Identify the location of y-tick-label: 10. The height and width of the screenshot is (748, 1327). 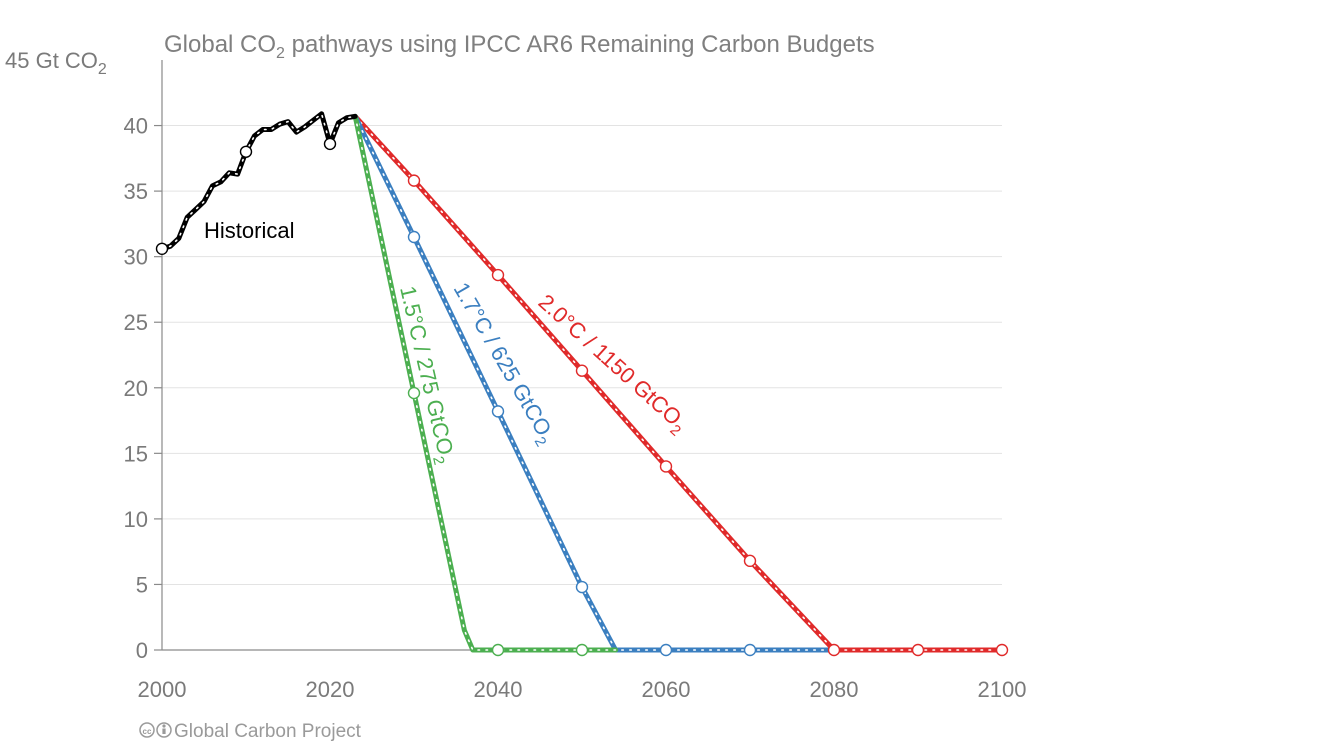
(136, 519).